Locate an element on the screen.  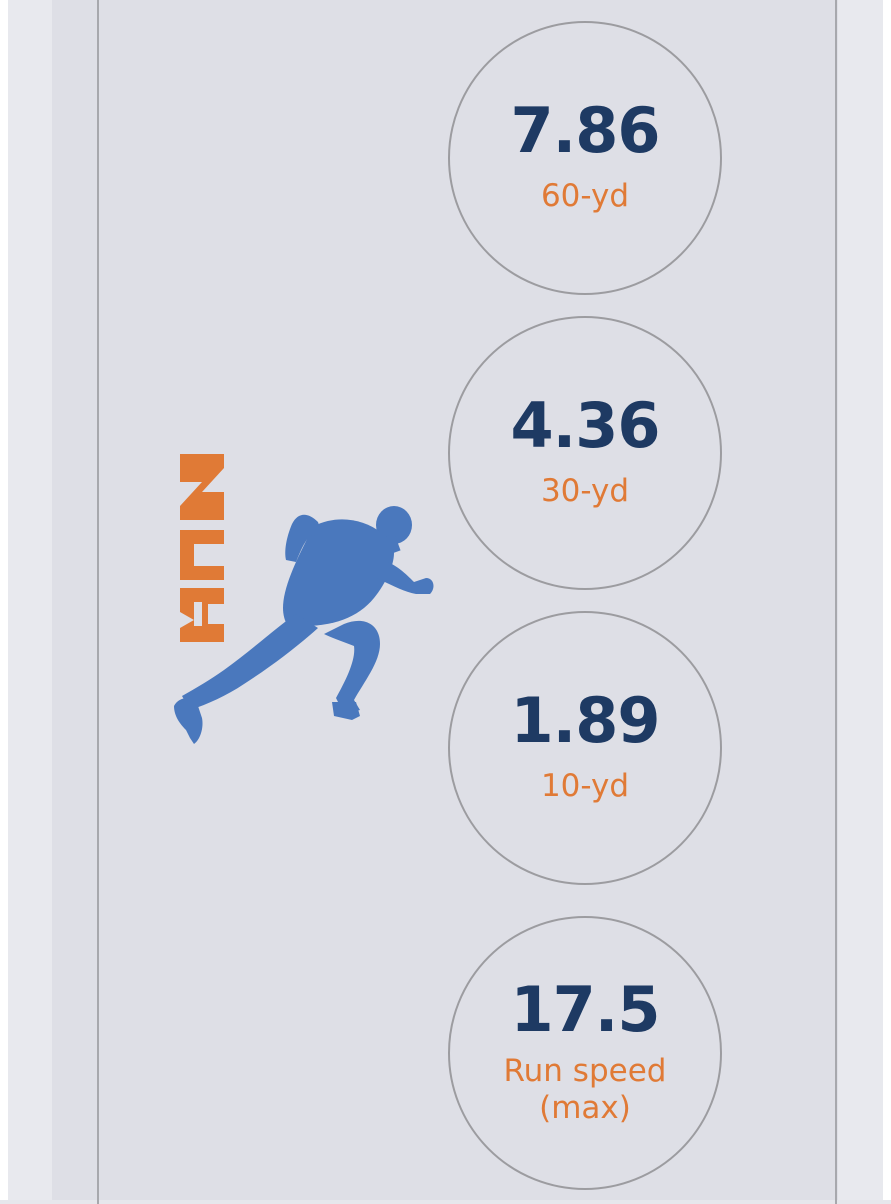
stat-label: Run speed (max) is located at coordinates (585, 1089).